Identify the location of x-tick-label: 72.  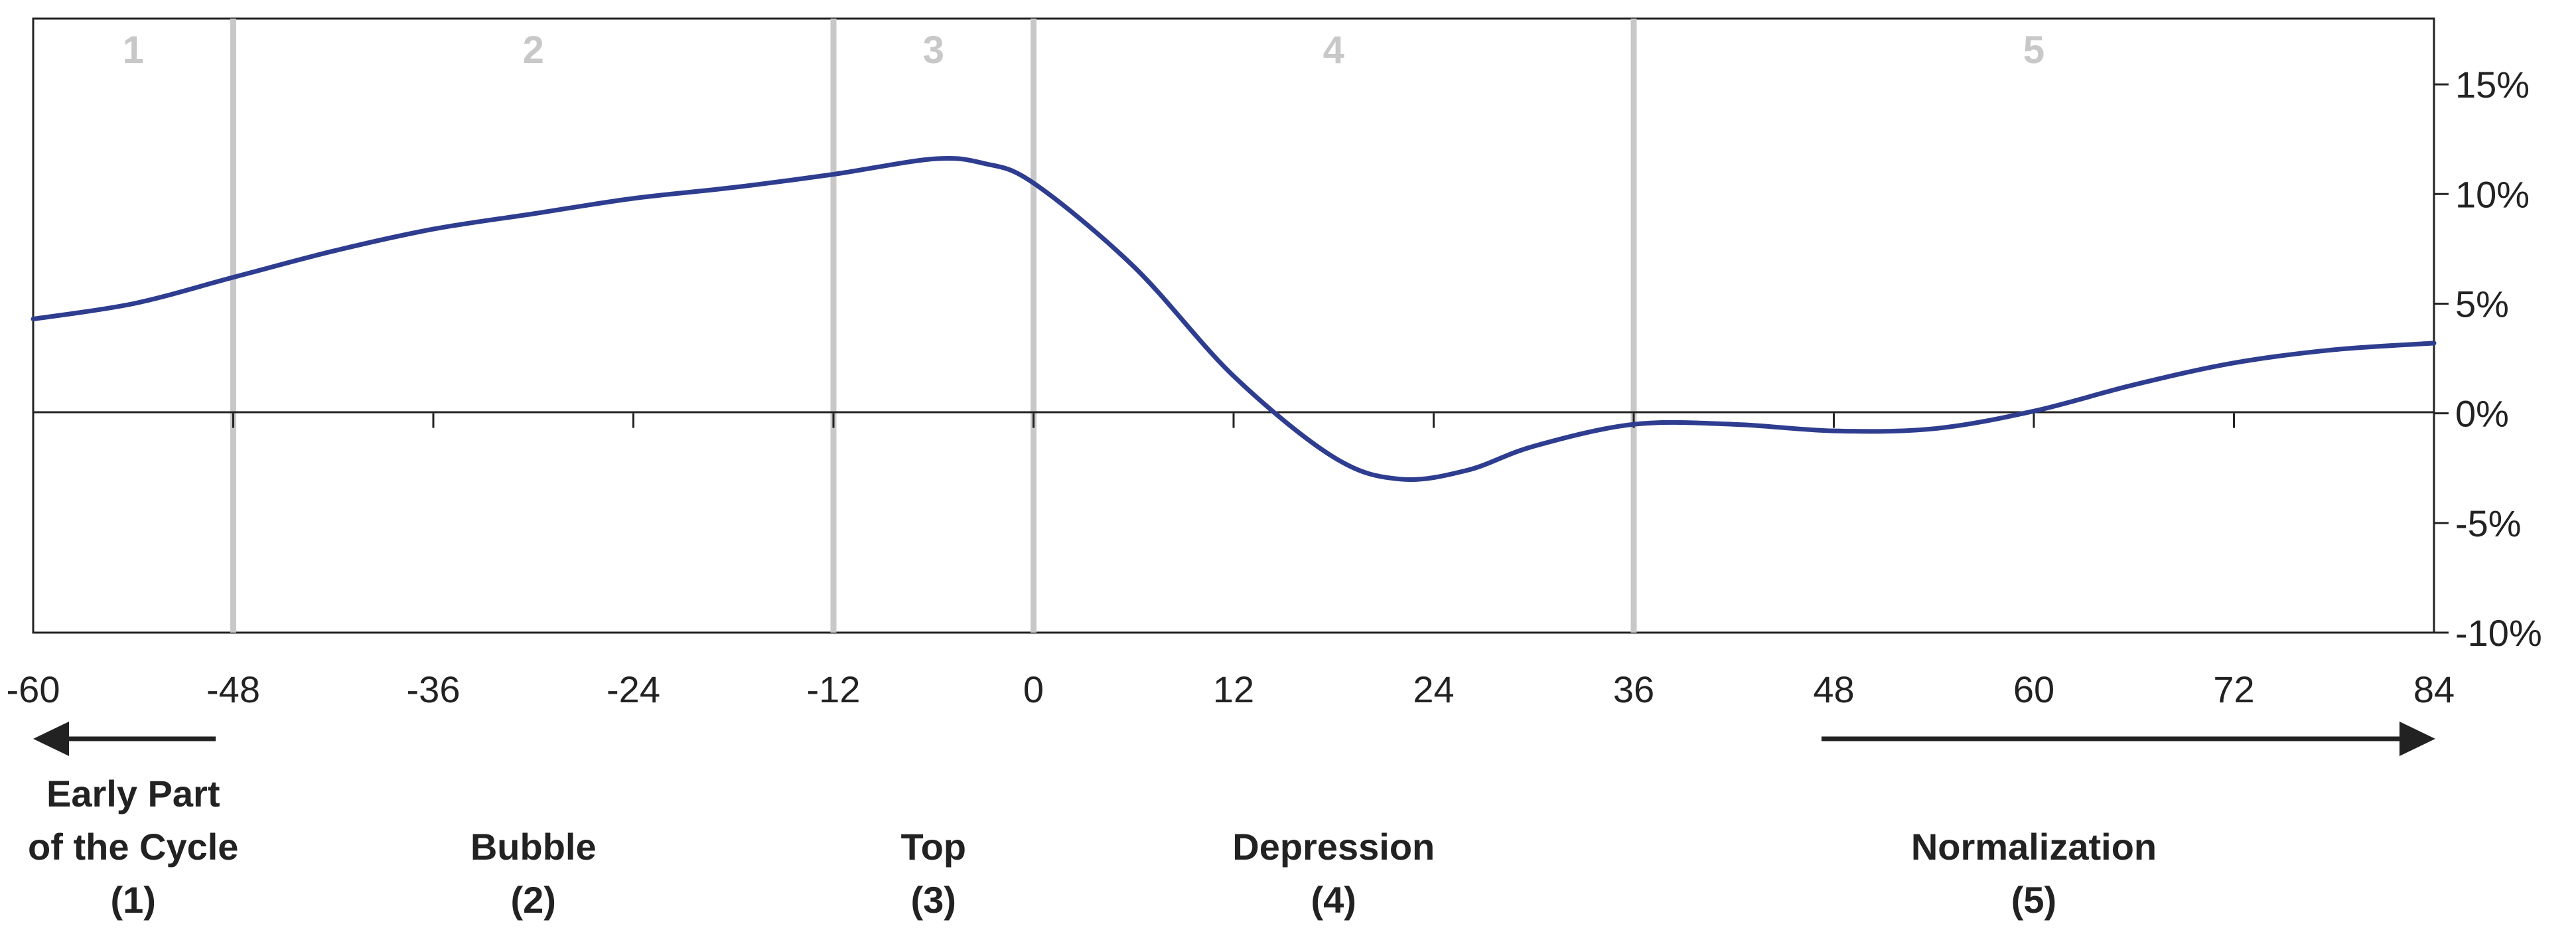
(2234, 689).